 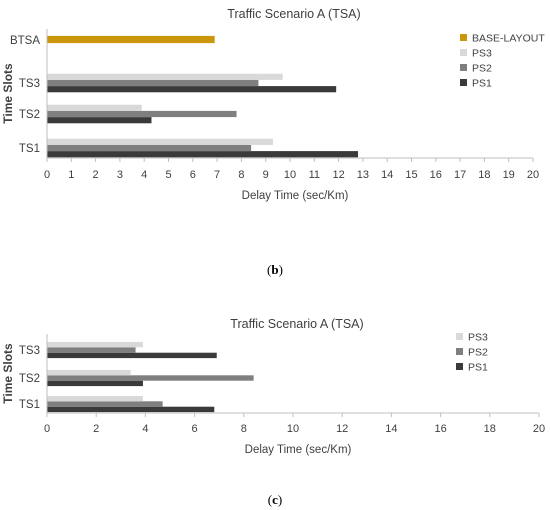 I want to click on x-tick-label: 19, so click(x=509, y=175).